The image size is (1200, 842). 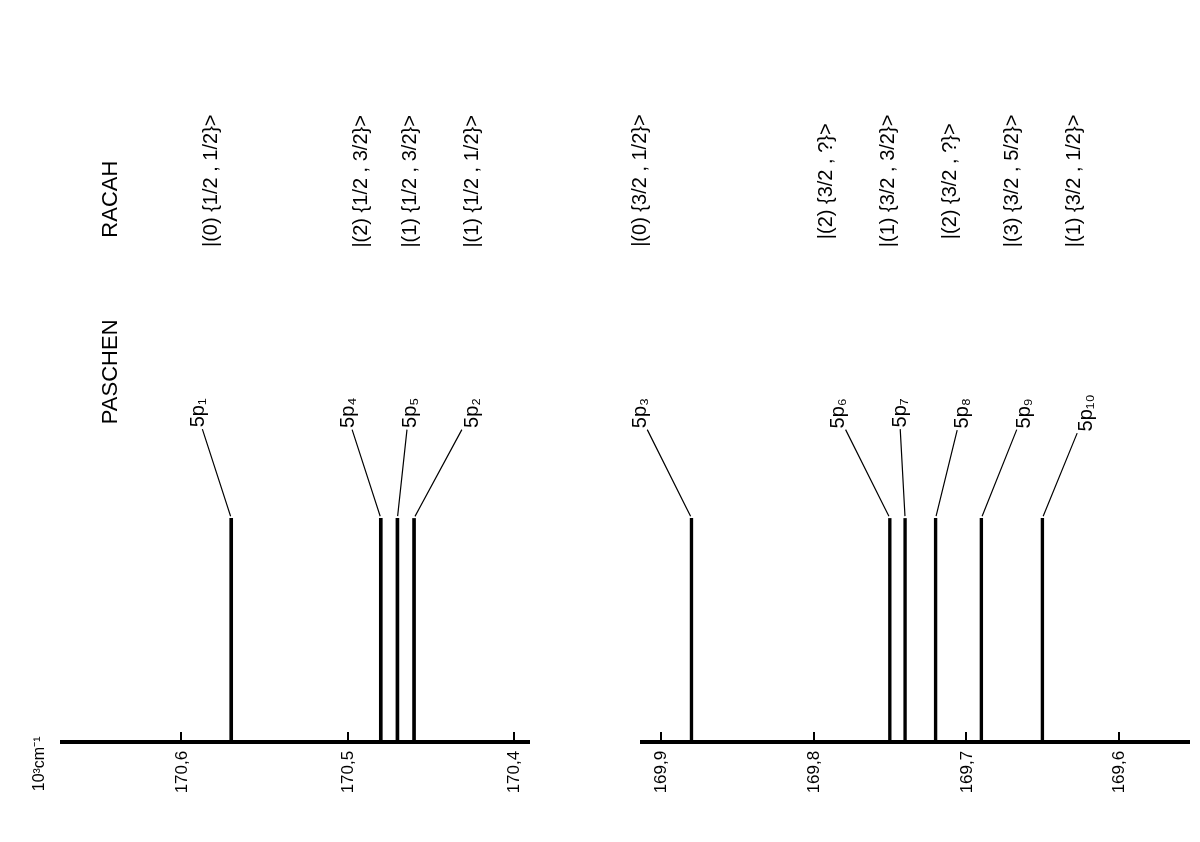 I want to click on annotation: 5p₄, so click(x=346, y=412).